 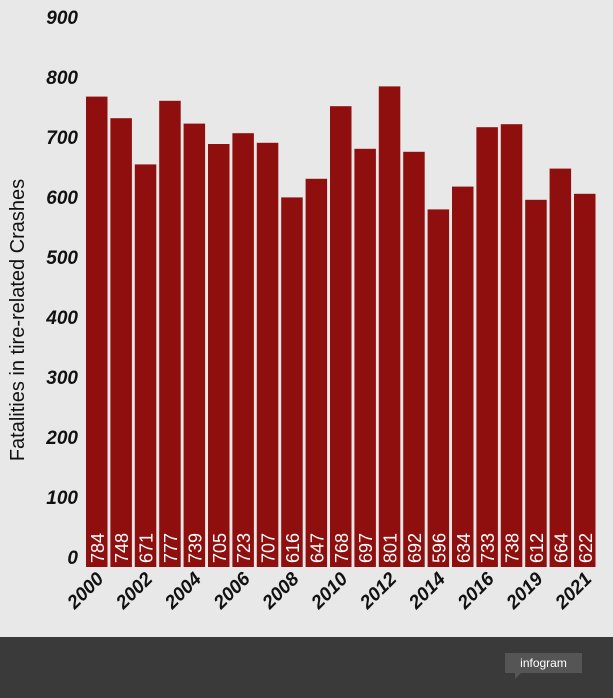 I want to click on x-tick-label: 2019, so click(x=525, y=591).